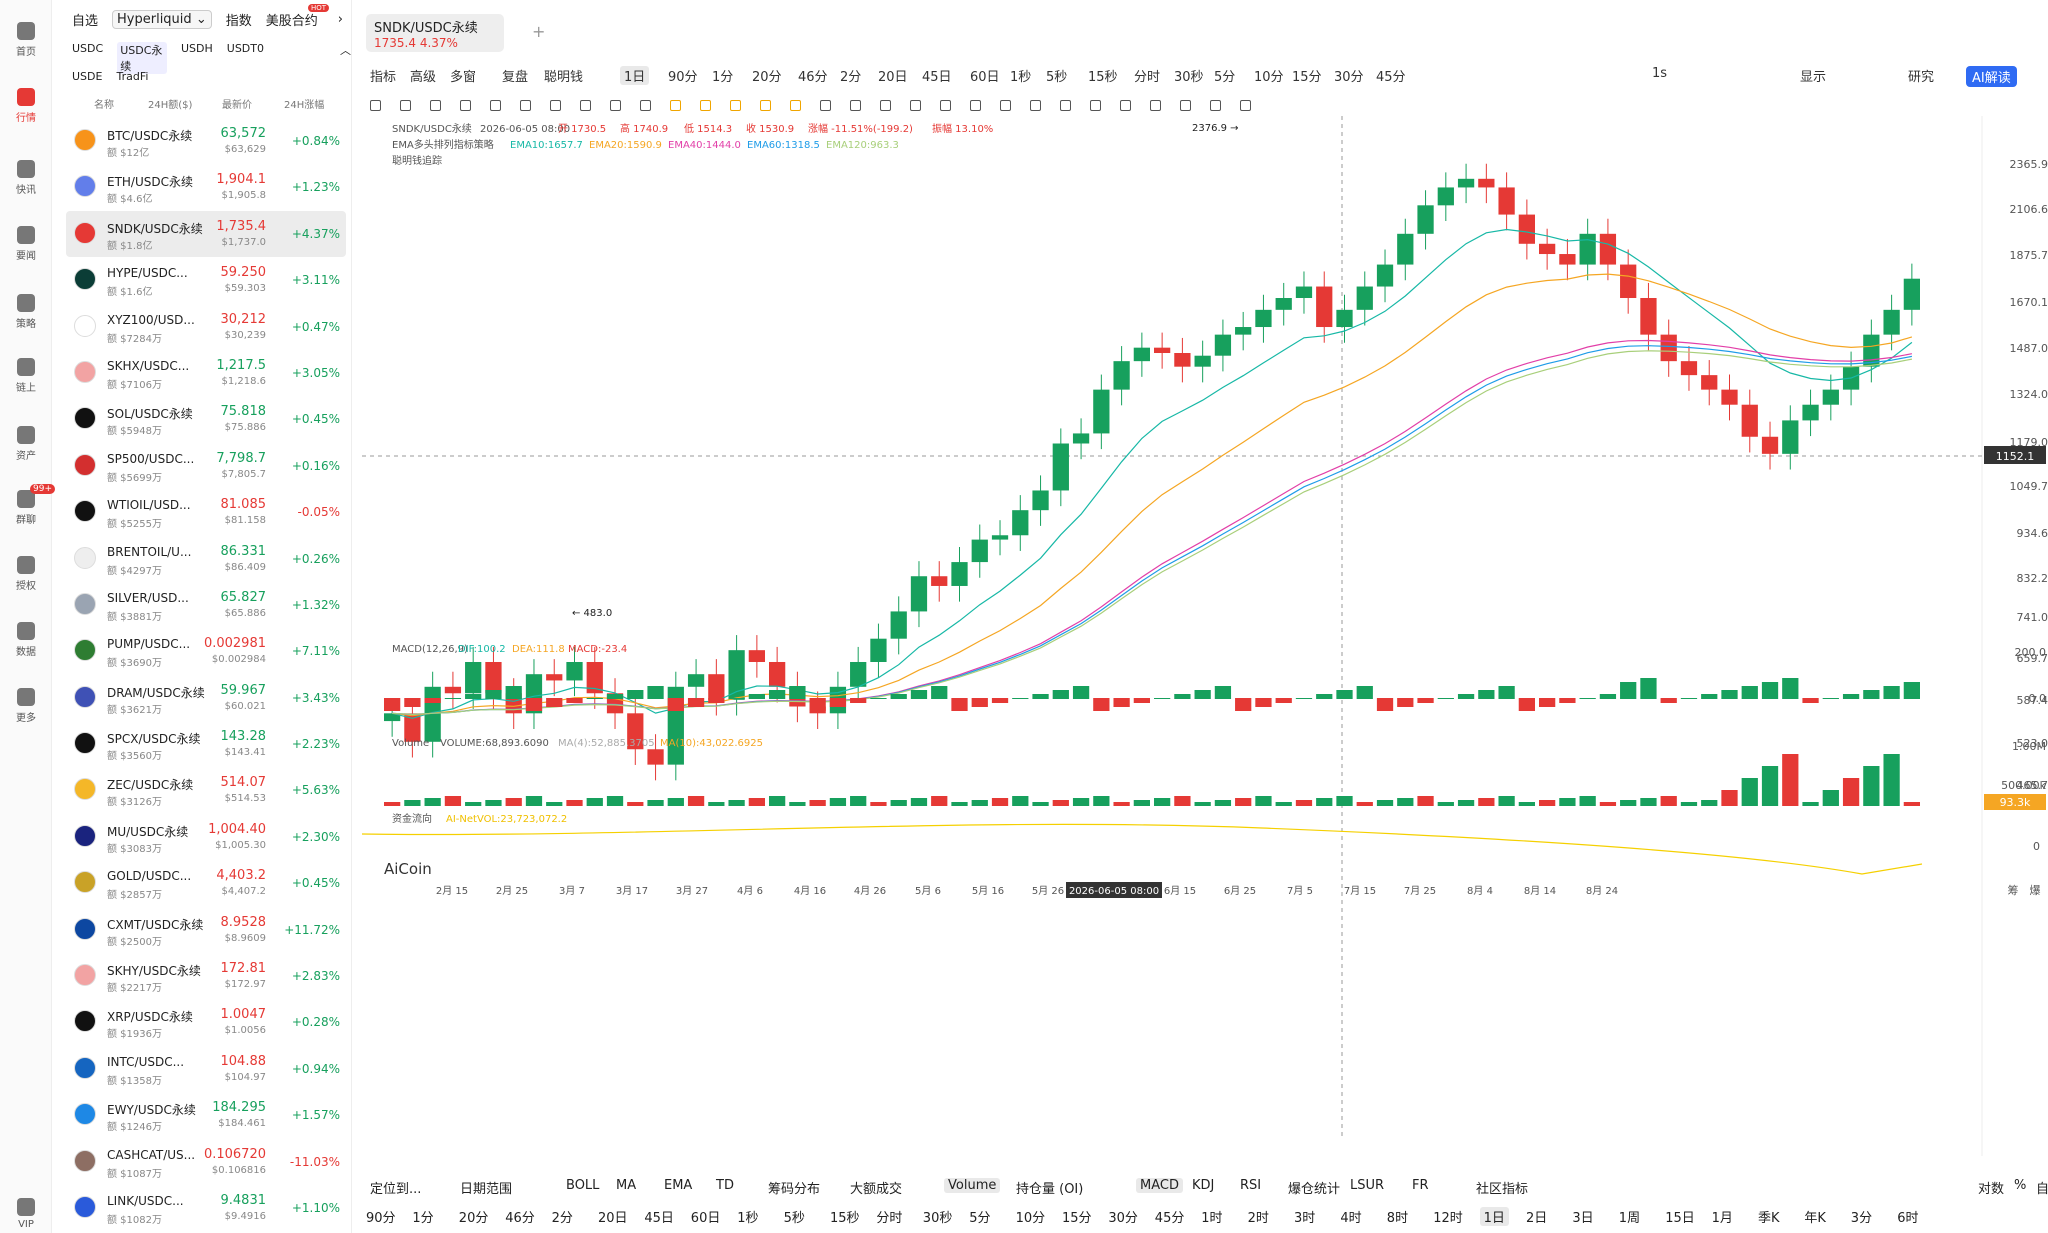 The width and height of the screenshot is (2048, 1233). What do you see at coordinates (238, 21) in the screenshot?
I see `tab-index: 指数` at bounding box center [238, 21].